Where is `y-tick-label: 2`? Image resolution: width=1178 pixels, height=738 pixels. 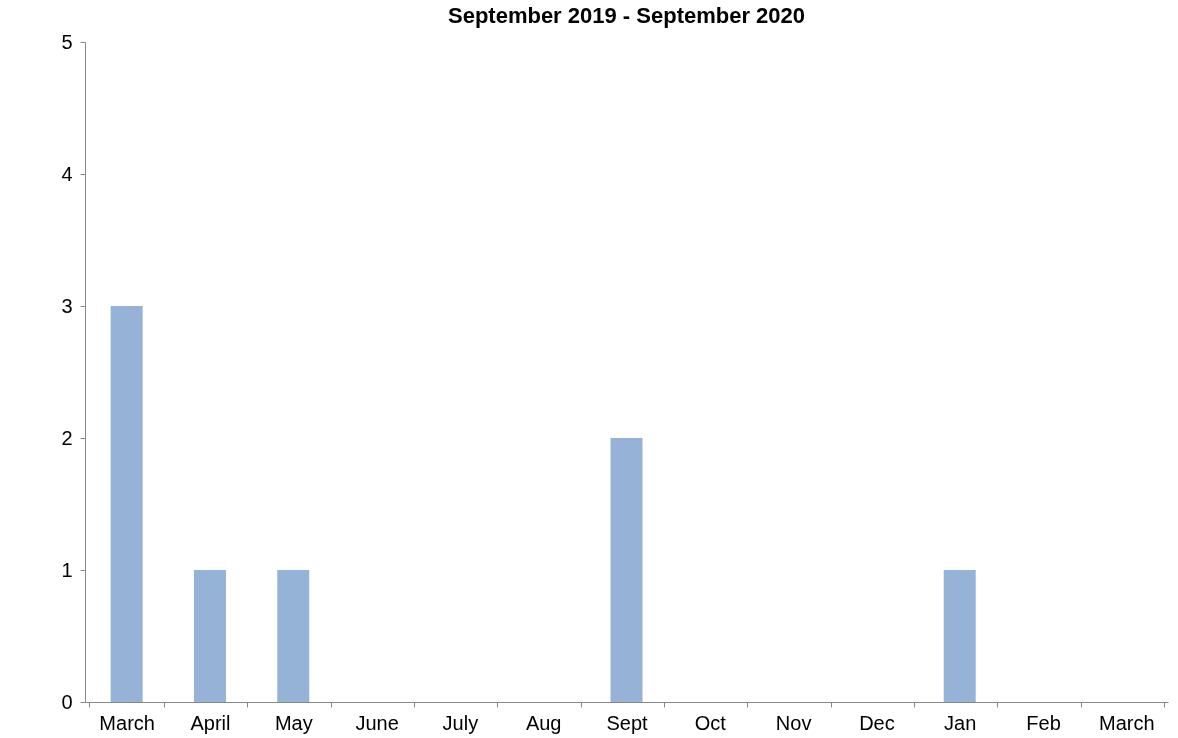
y-tick-label: 2 is located at coordinates (67, 437).